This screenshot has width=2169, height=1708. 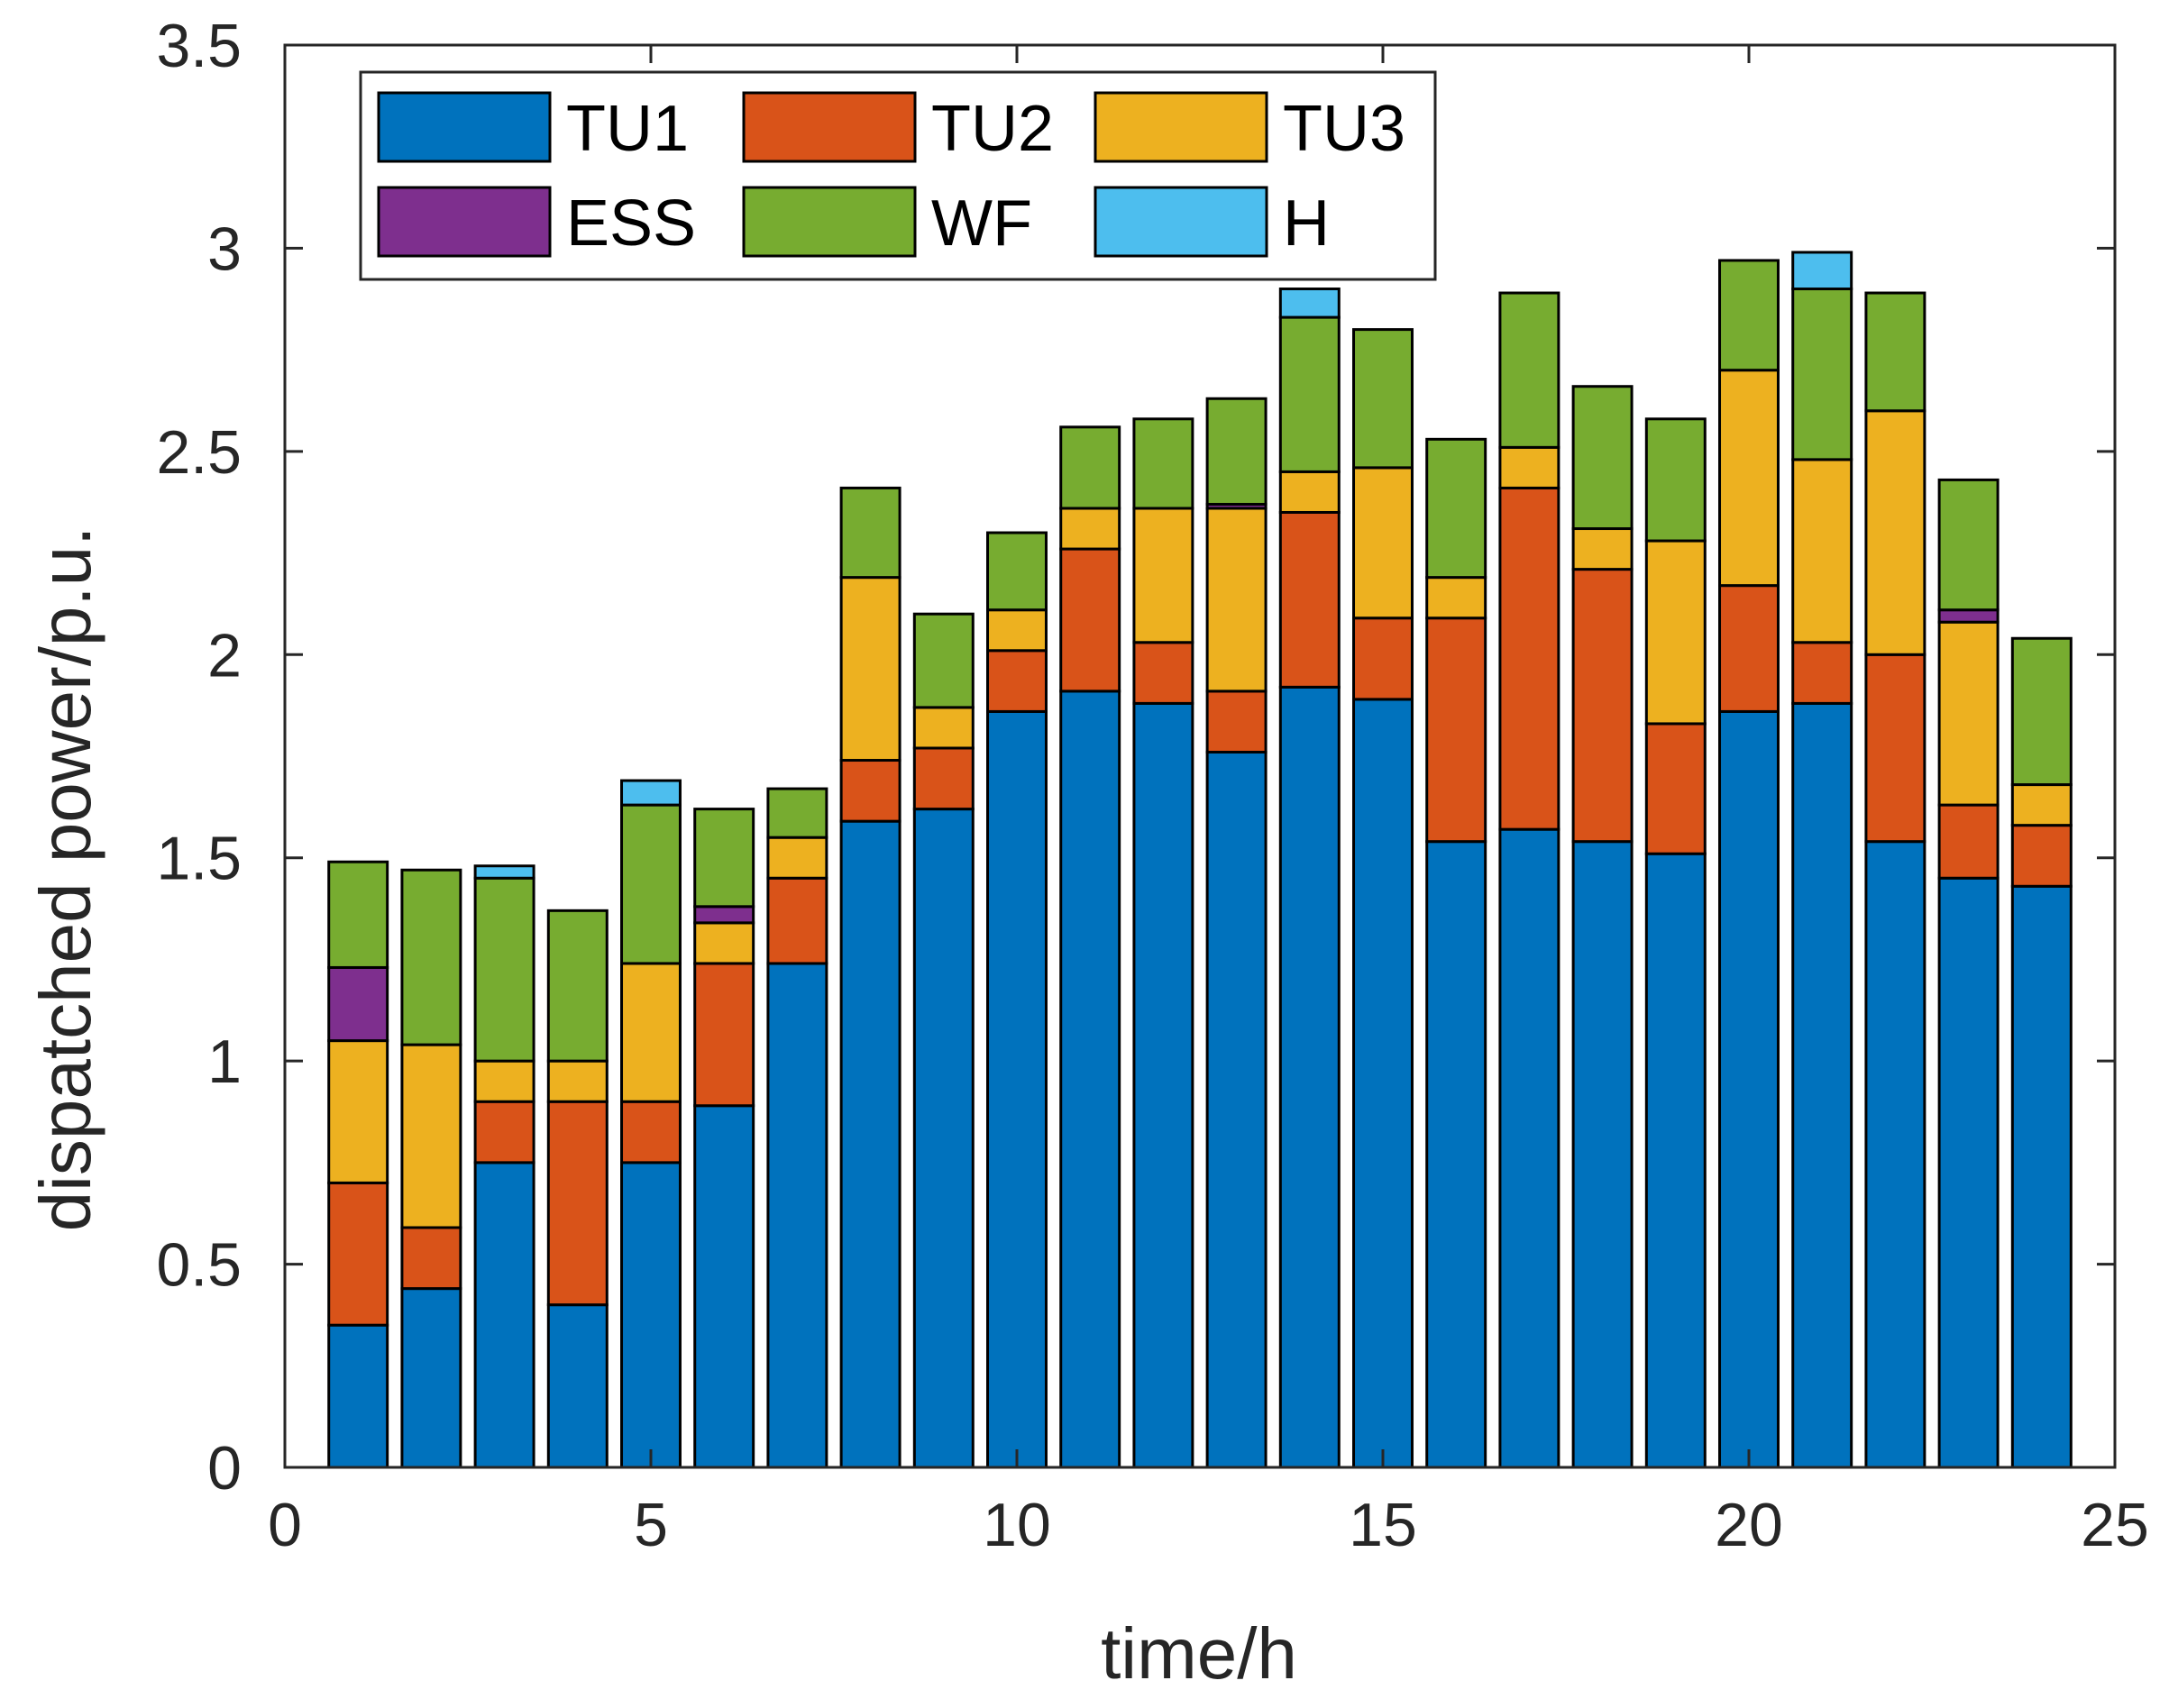 What do you see at coordinates (431, 1259) in the screenshot?
I see `bar-tu2-t2` at bounding box center [431, 1259].